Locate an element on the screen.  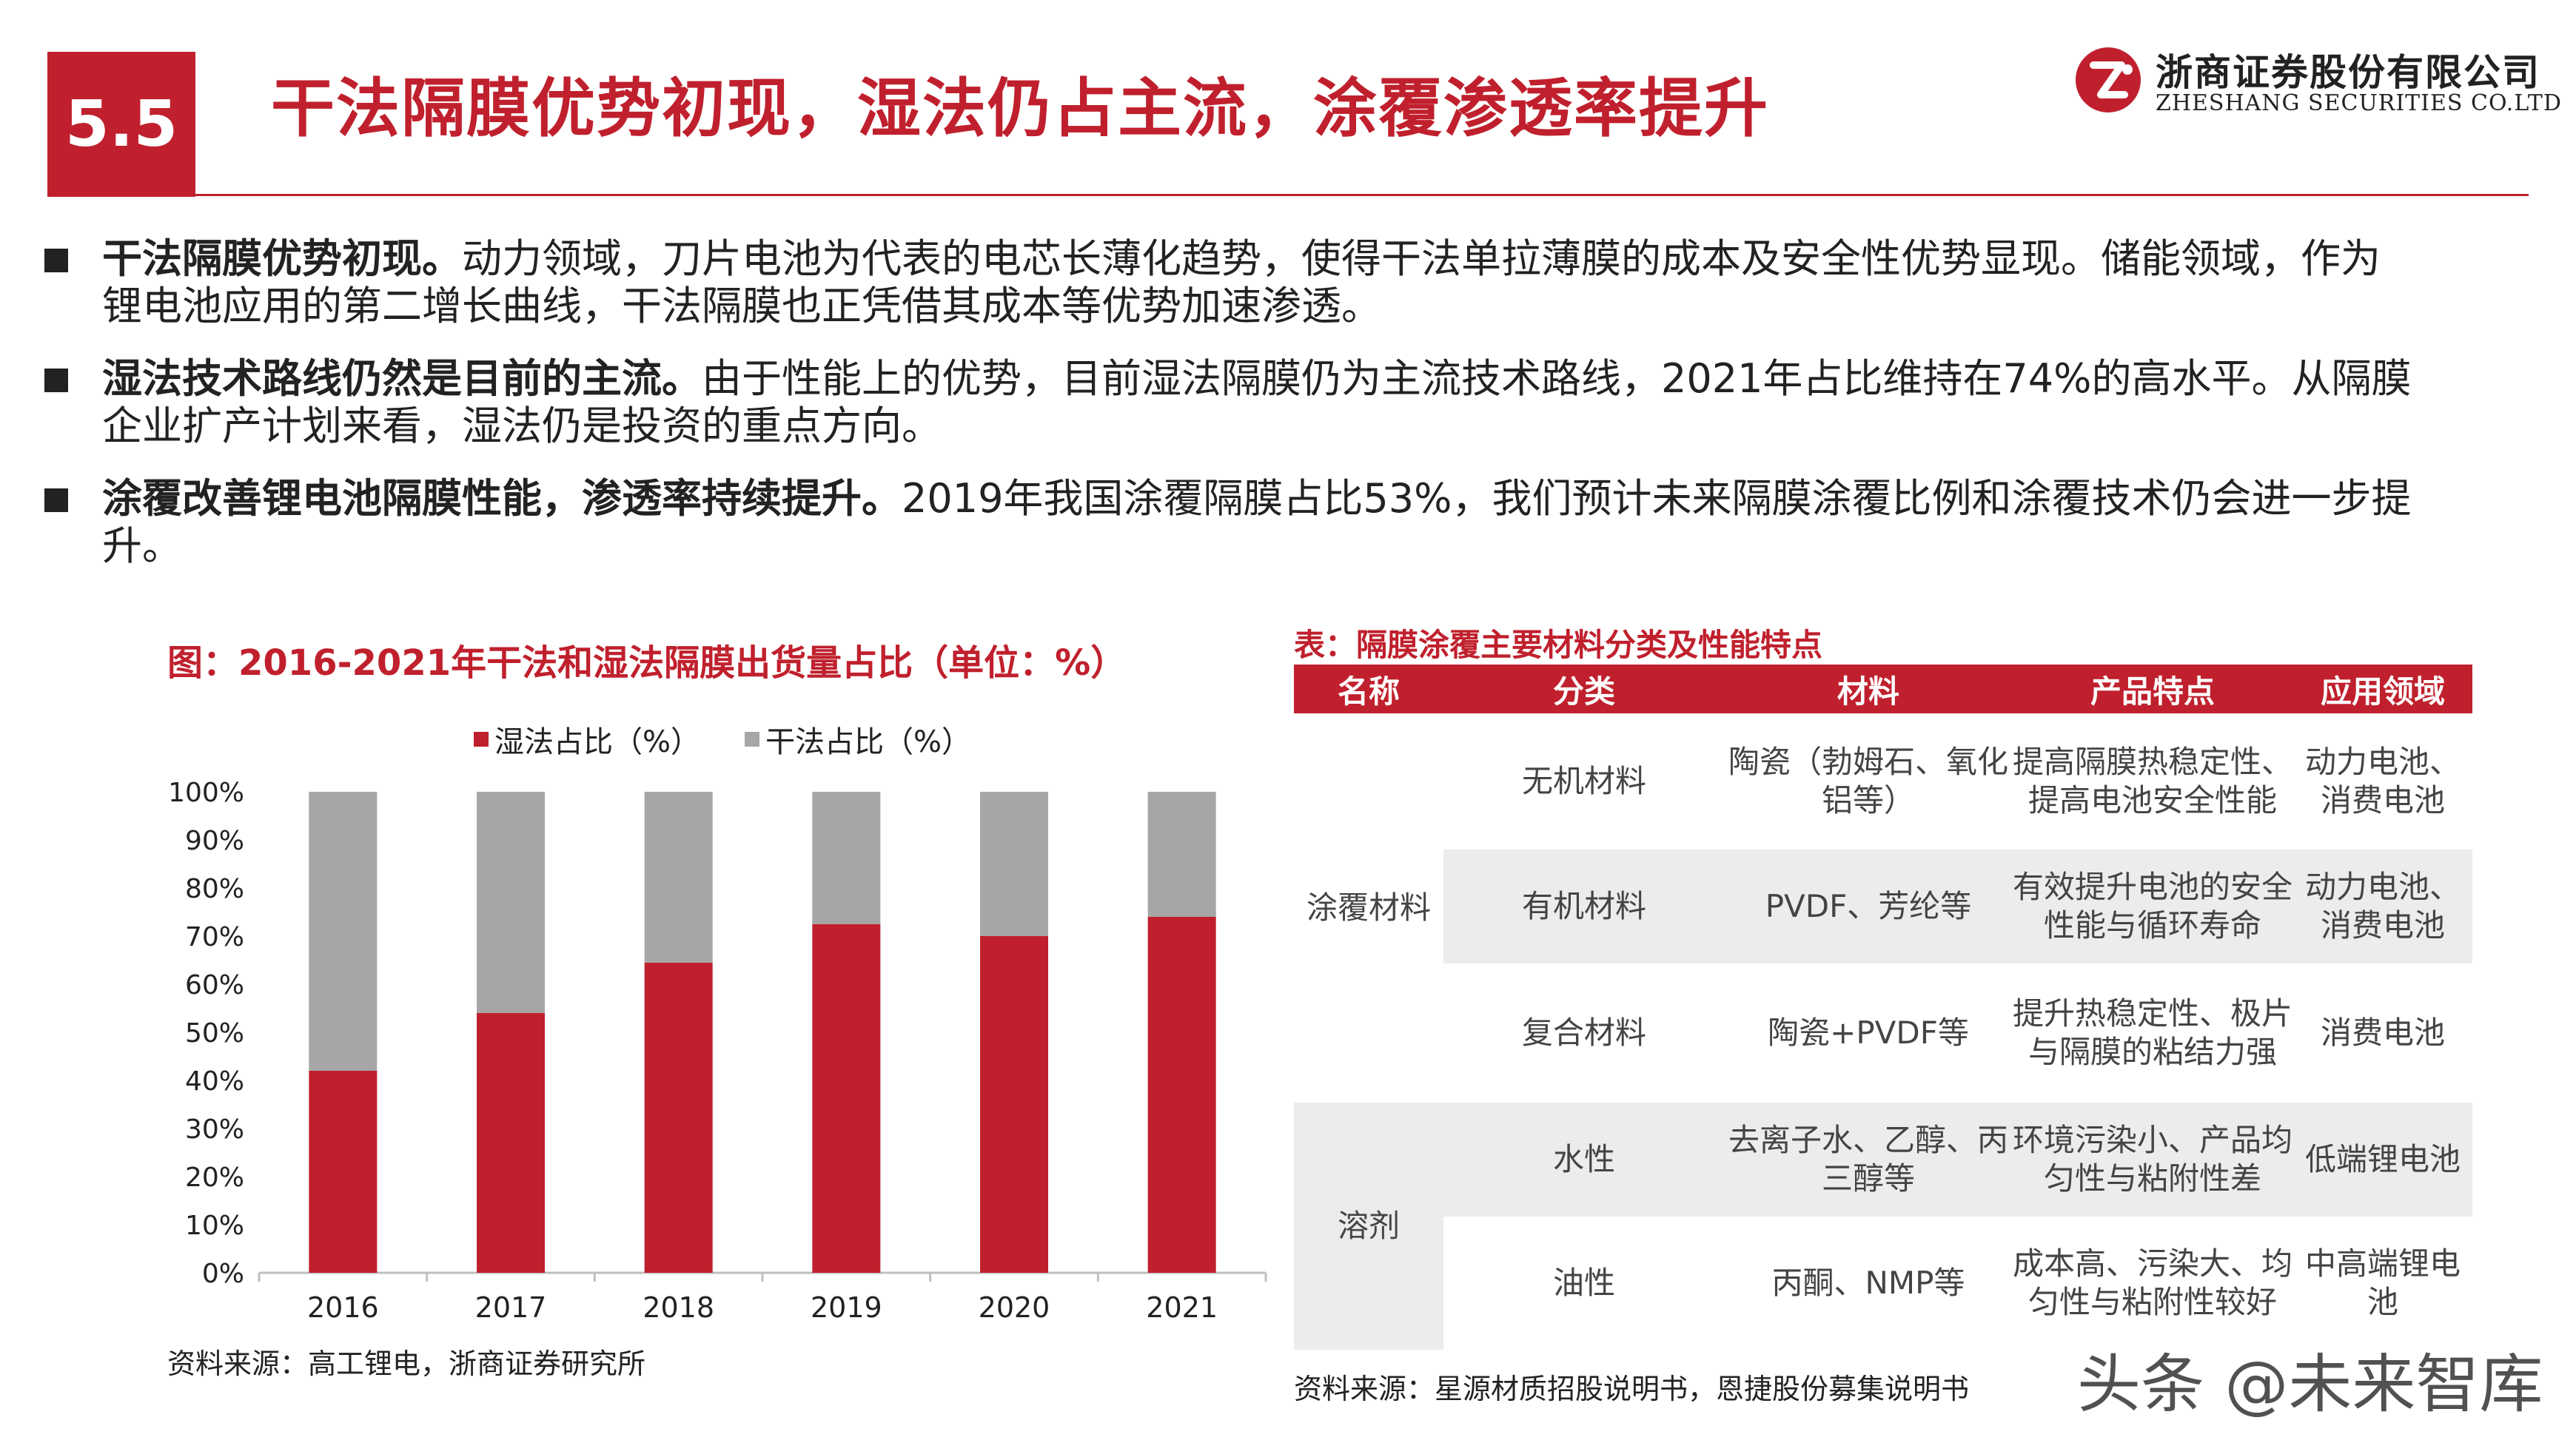
header-cell-application: 应用领域 is located at coordinates (2382, 691).